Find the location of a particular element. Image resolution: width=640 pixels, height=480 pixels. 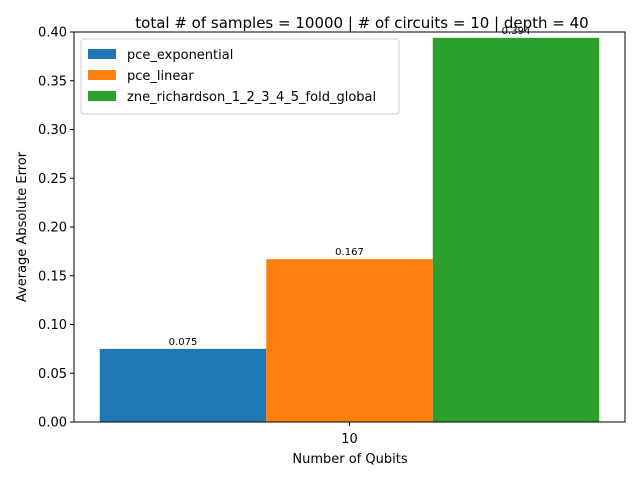

x-axis-label: Number of Qubits is located at coordinates (349, 459).